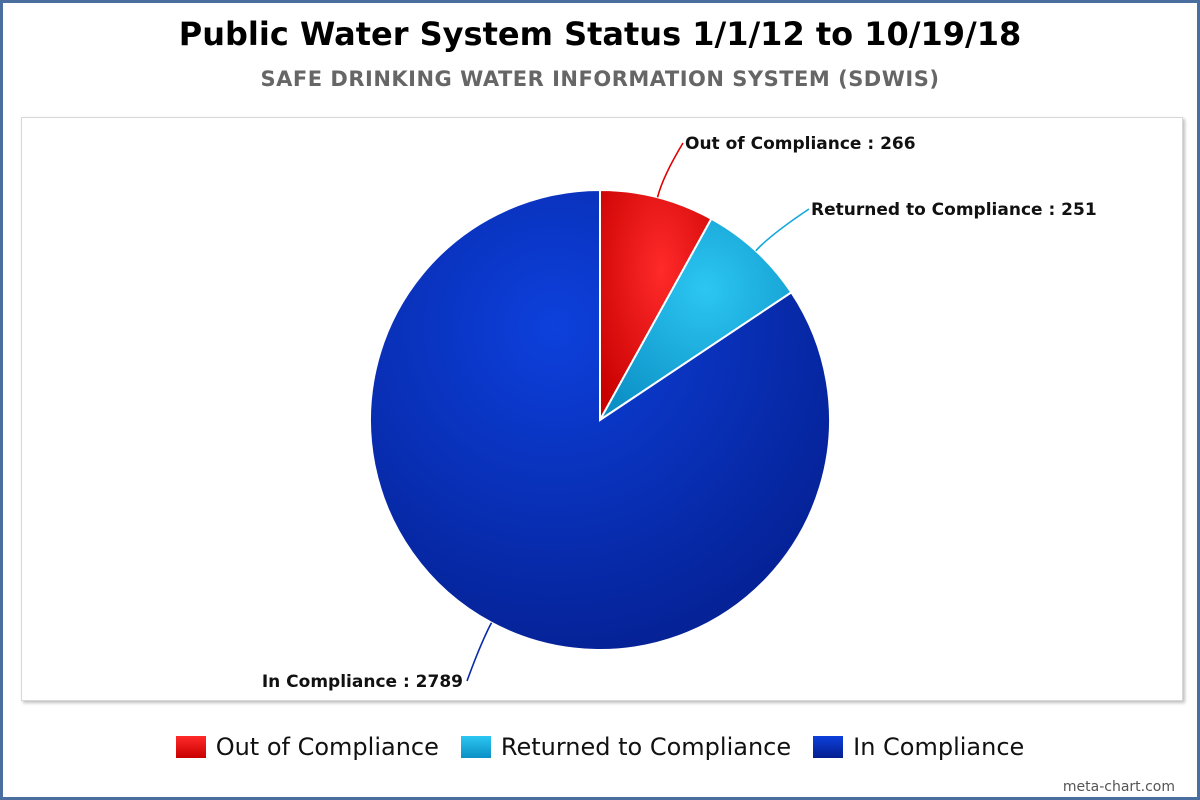  Describe the element at coordinates (327, 747) in the screenshot. I see `legend-label-out-of-compliance: Out of Compliance` at that location.